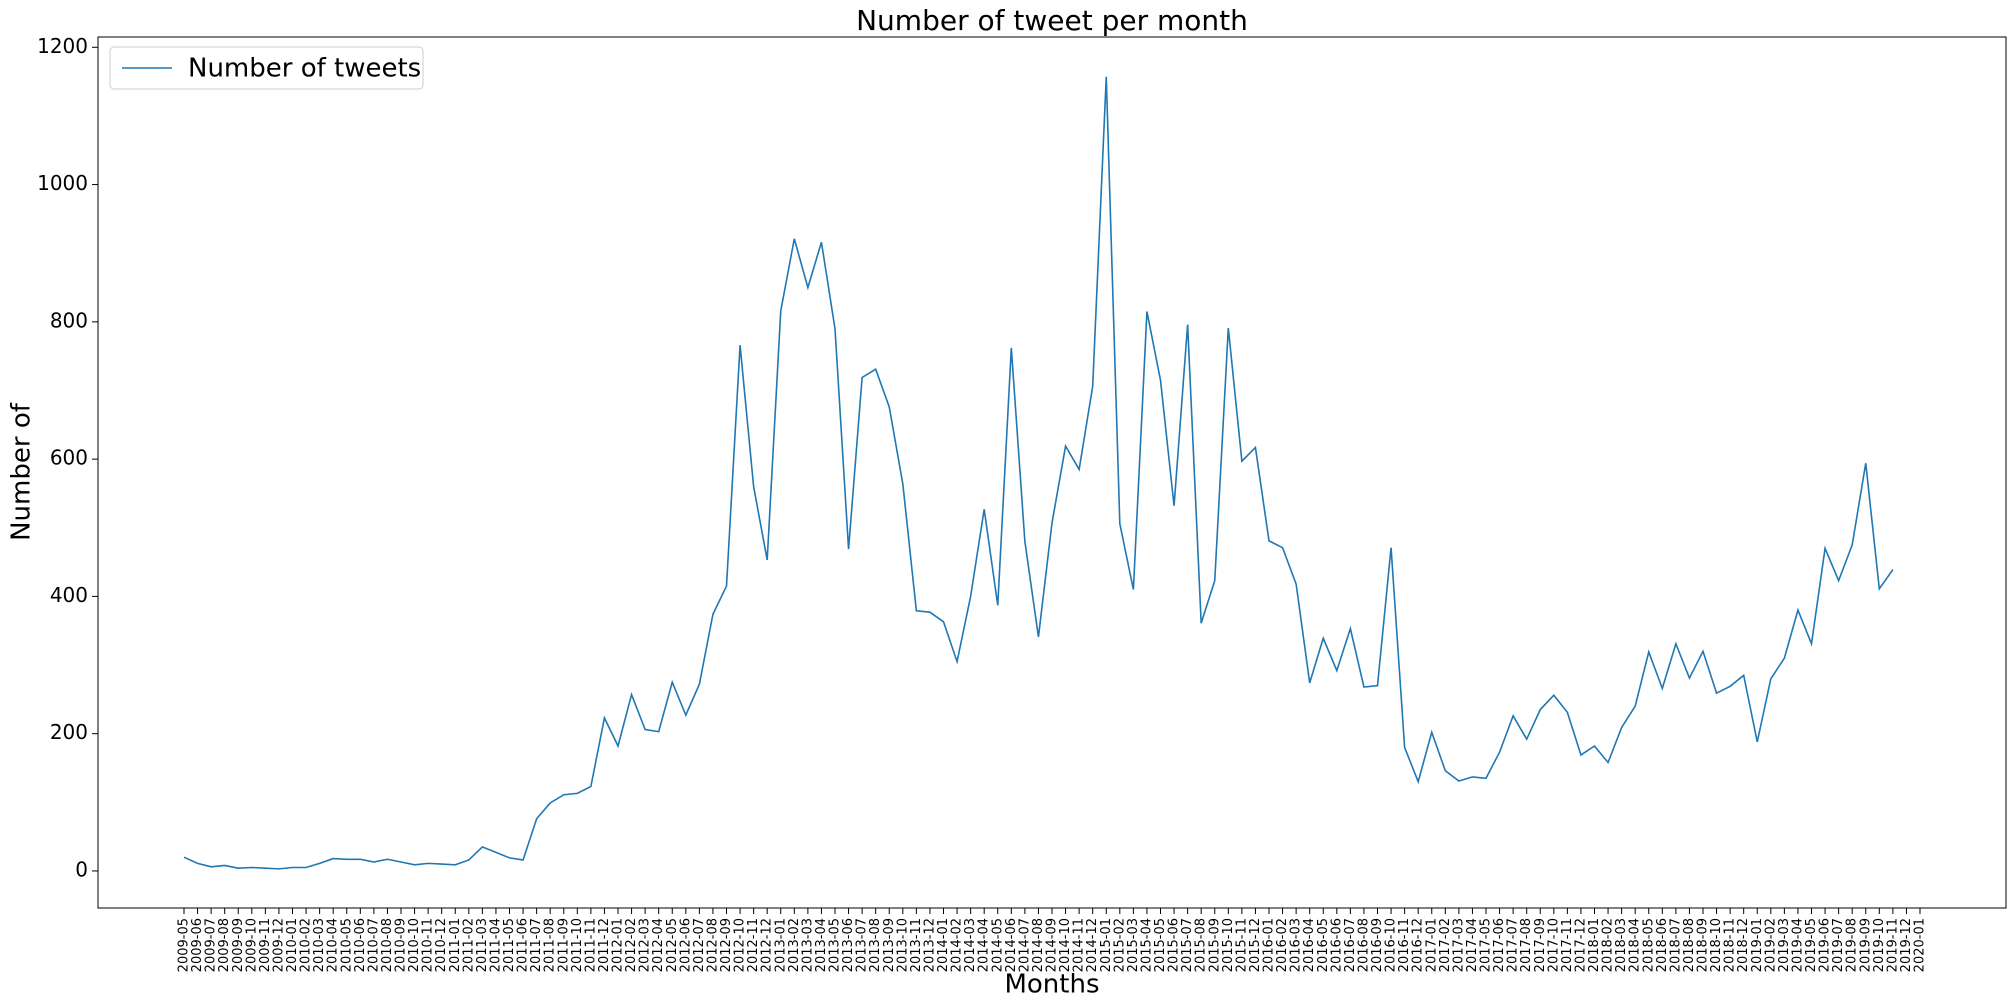 Image resolution: width=2016 pixels, height=1008 pixels. Describe the element at coordinates (1811, 945) in the screenshot. I see `x-tick-label: 2019-05` at that location.